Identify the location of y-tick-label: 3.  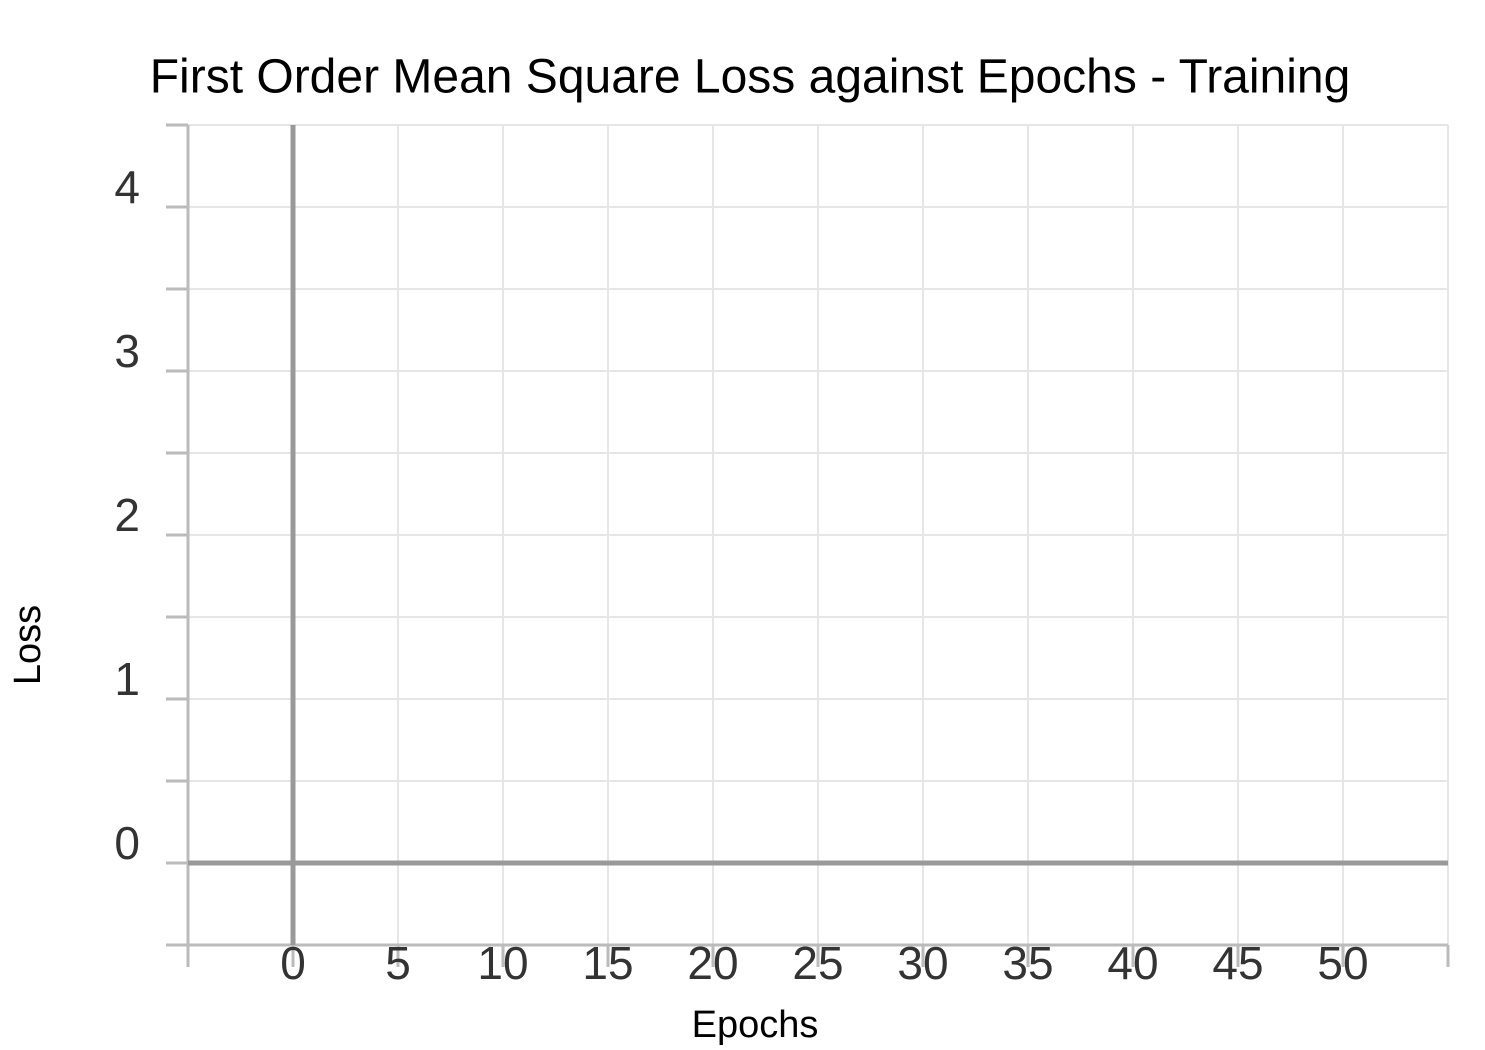
(127, 351).